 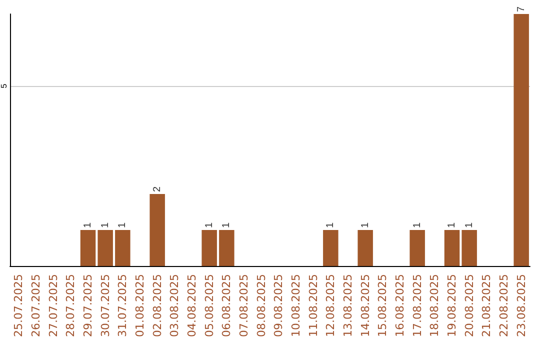 What do you see at coordinates (365, 306) in the screenshot?
I see `x-tick-label: 14.08.2025` at bounding box center [365, 306].